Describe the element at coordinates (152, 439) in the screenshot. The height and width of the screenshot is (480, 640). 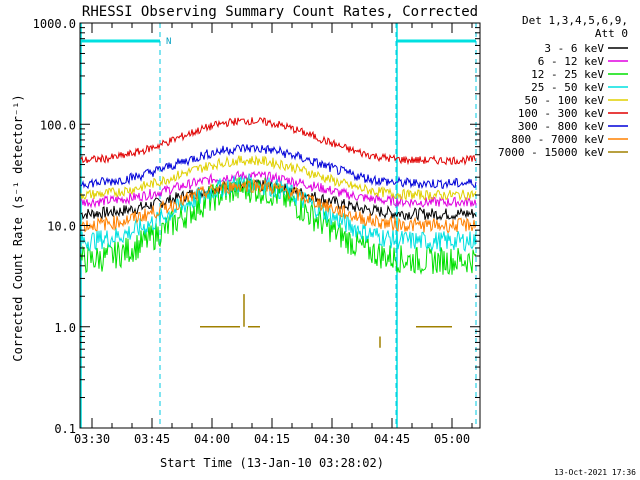
I see `x-tick-label: 03:45` at that location.